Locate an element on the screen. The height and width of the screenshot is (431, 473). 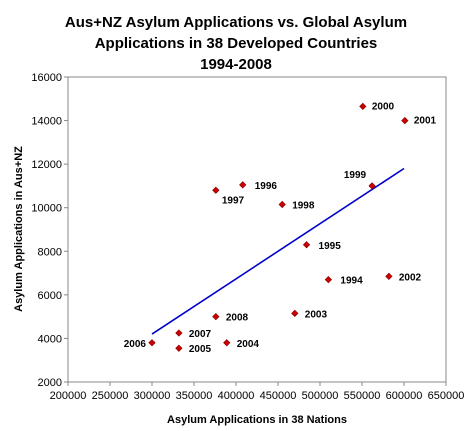
y-tick-label: 2000 is located at coordinates (50, 383).